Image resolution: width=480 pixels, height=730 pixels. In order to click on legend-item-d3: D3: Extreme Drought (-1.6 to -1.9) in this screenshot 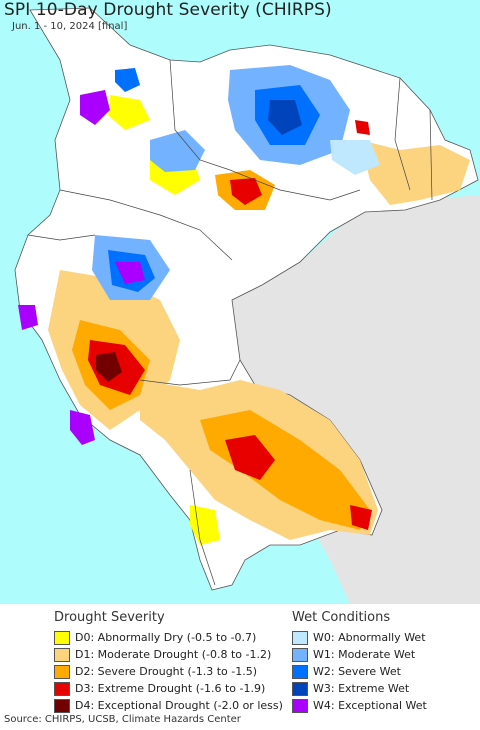, I will do `click(168, 688)`.